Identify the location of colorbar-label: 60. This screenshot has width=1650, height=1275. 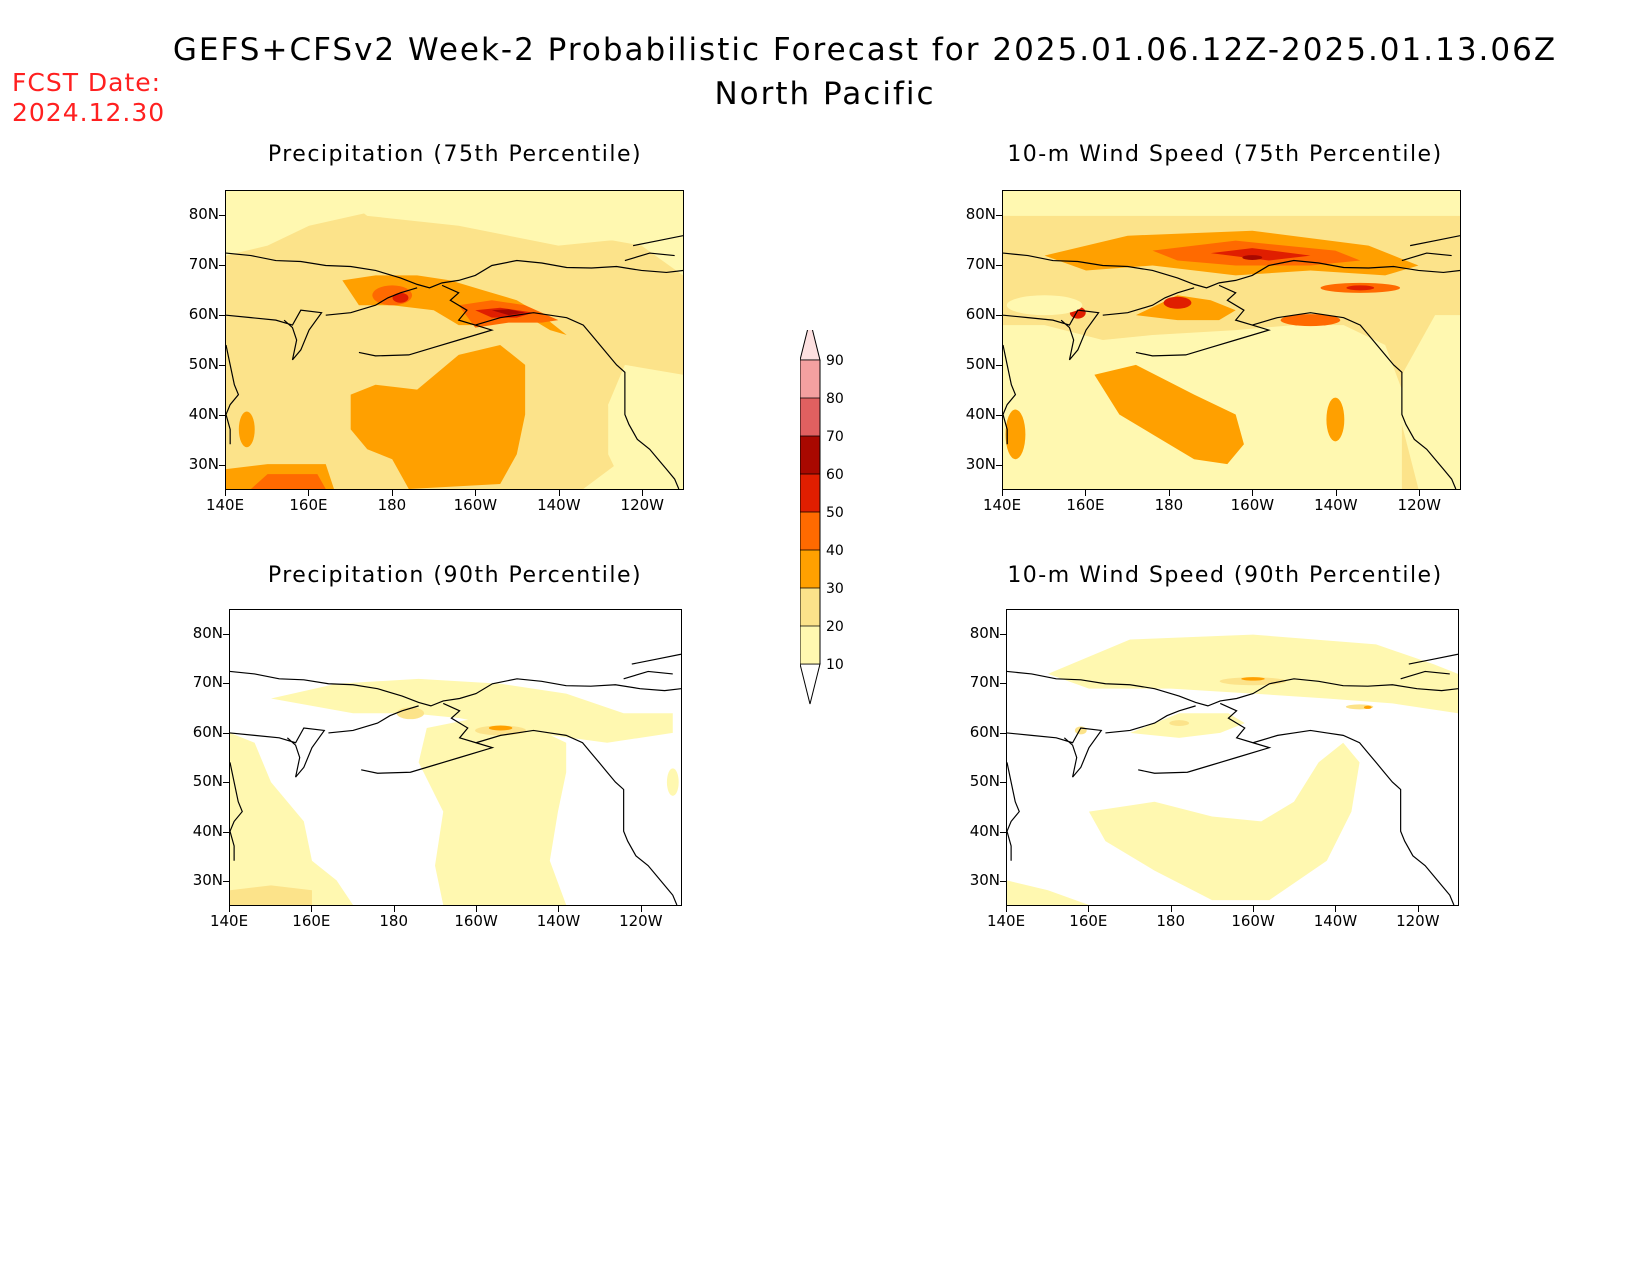
(835, 475).